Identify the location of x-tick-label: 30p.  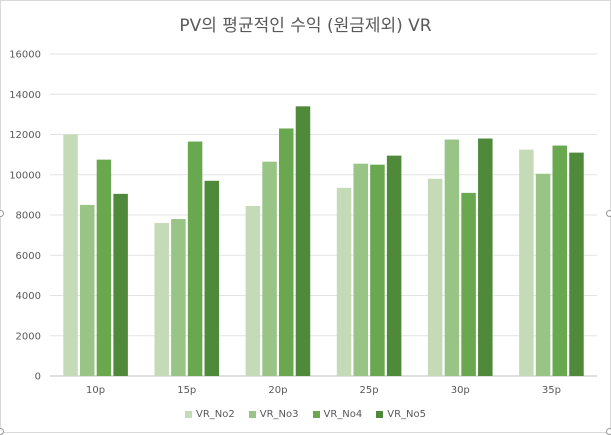
(460, 390).